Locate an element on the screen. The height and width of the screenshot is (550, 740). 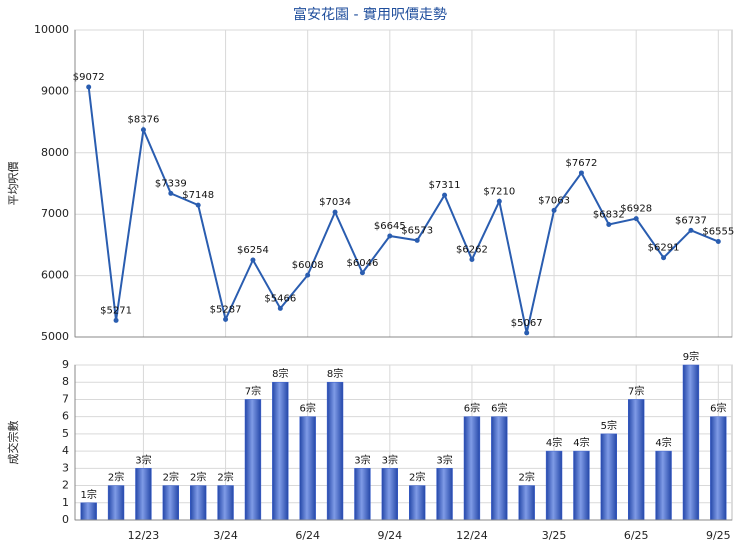
y-tick-label: 0 is located at coordinates (65, 519).